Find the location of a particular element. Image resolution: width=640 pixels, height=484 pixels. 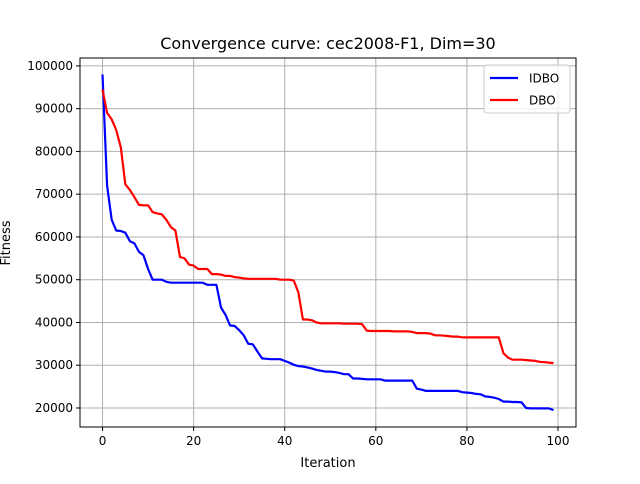

y-tick-label: 20000 is located at coordinates (54, 408).